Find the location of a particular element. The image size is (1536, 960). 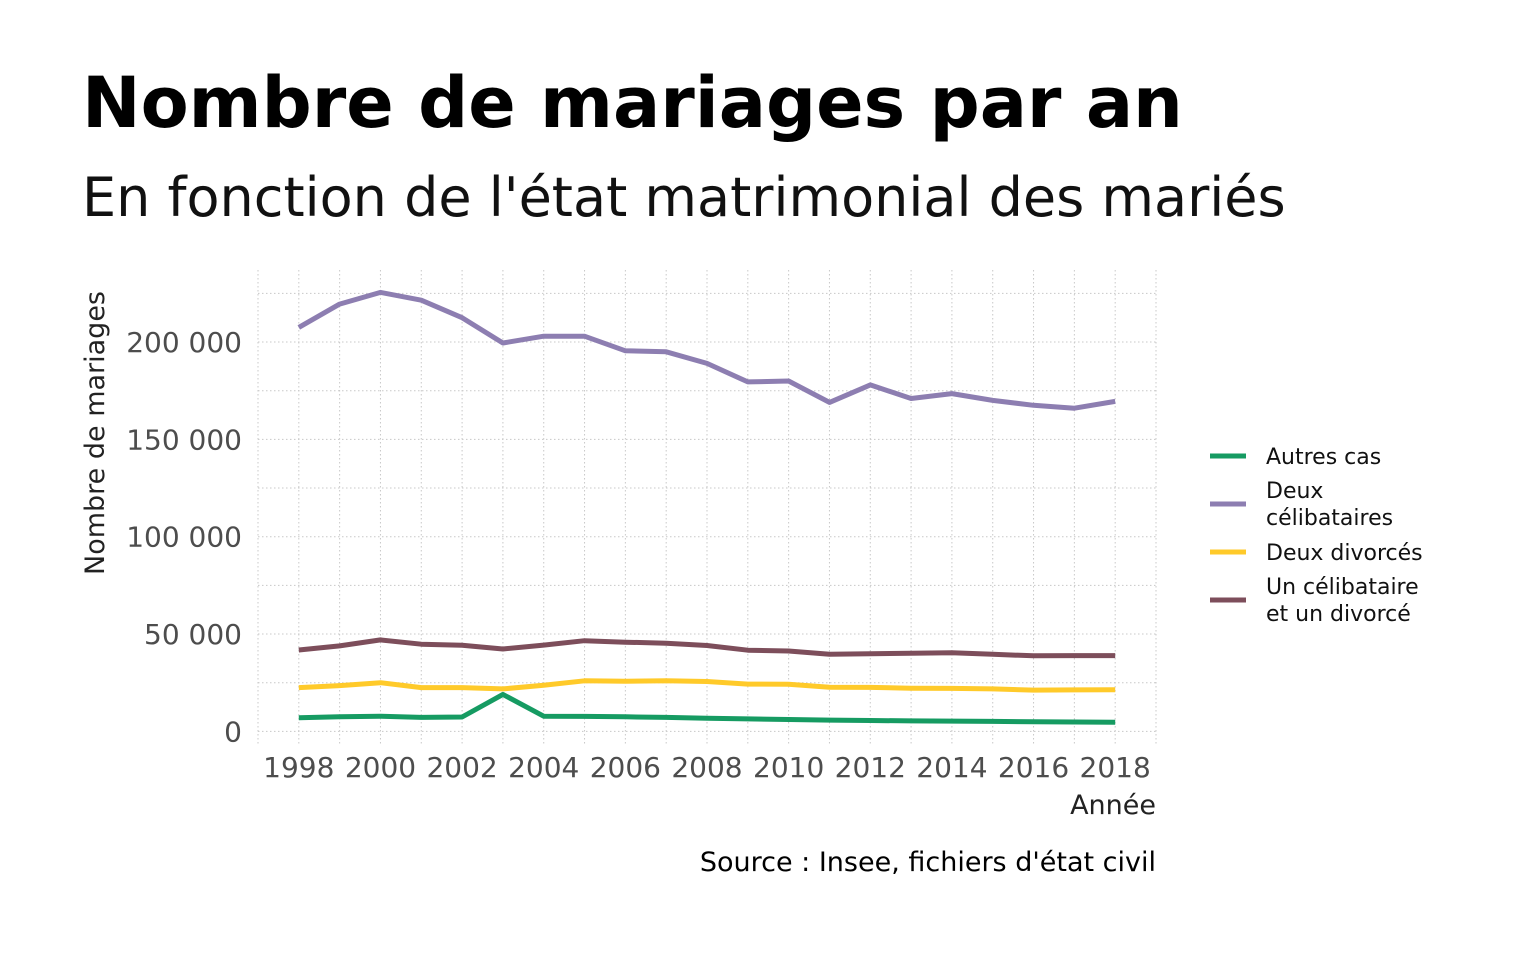

y-tick-label: 100 000 is located at coordinates (184, 537).